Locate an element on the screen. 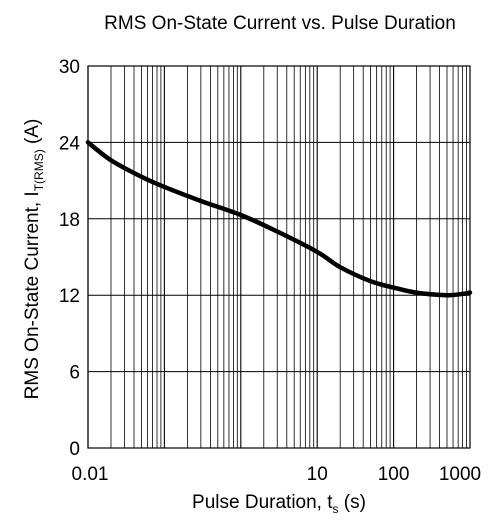 Image resolution: width=490 pixels, height=521 pixels. x-tick-label: 1000 is located at coordinates (460, 474).